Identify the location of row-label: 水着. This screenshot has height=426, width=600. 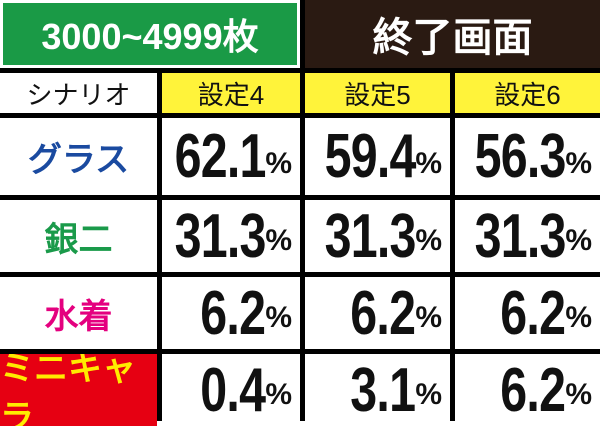
(78, 313).